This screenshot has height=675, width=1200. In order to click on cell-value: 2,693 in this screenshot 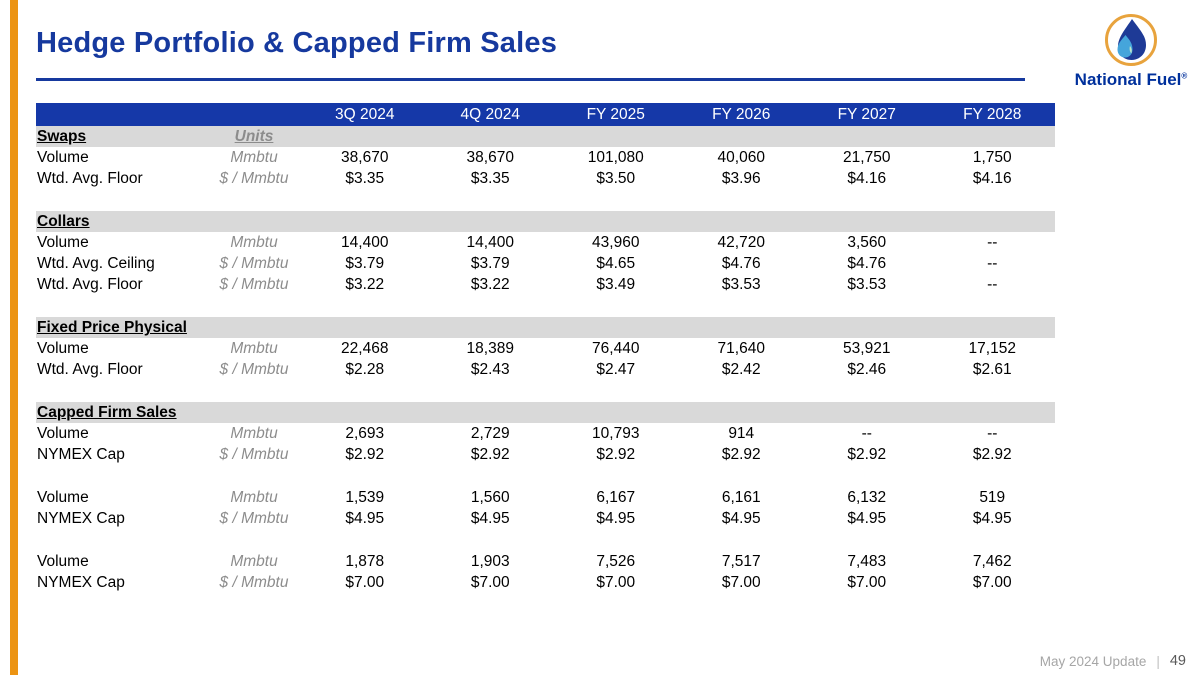, I will do `click(365, 433)`.